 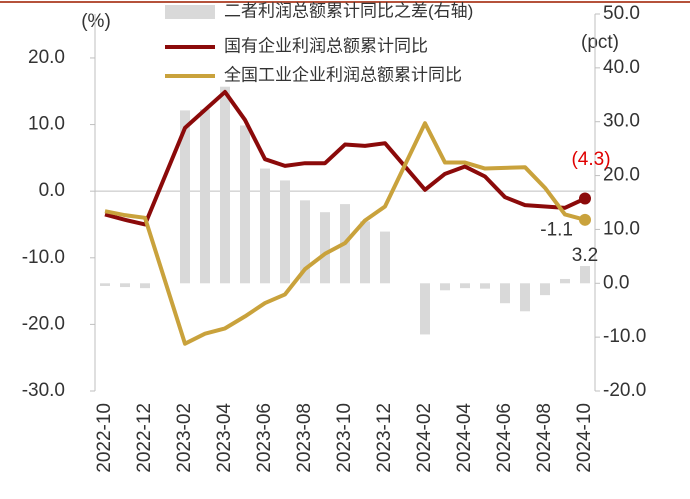 I want to click on x-tick-label: 2023-02, so click(x=184, y=438).